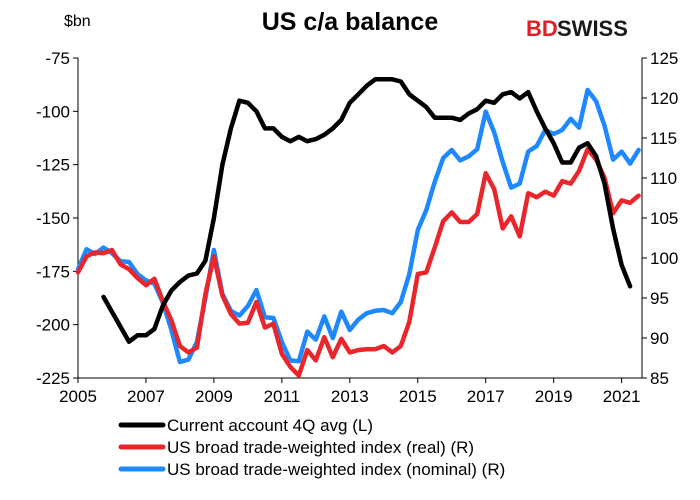  I want to click on legend-label-1: US broad trade-weighted index (real) (R), so click(320, 447).